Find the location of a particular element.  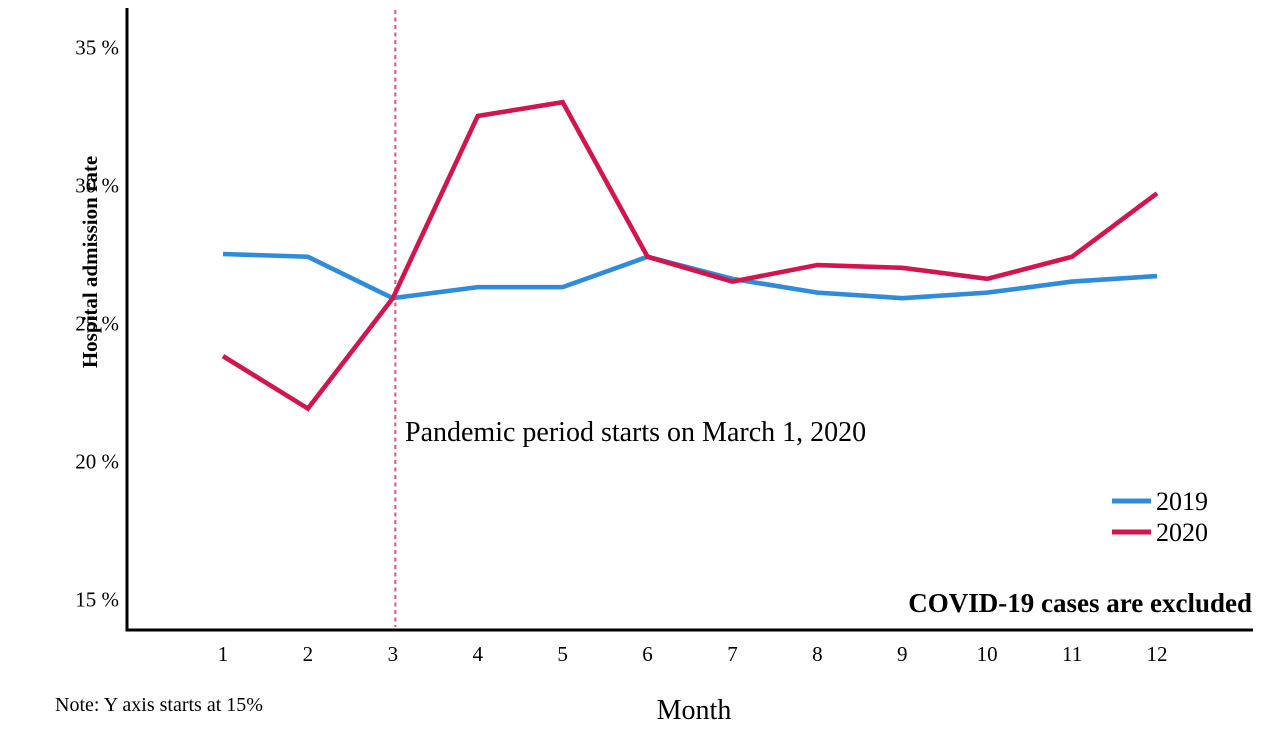

x-tick-label-7: 7 is located at coordinates (732, 654).